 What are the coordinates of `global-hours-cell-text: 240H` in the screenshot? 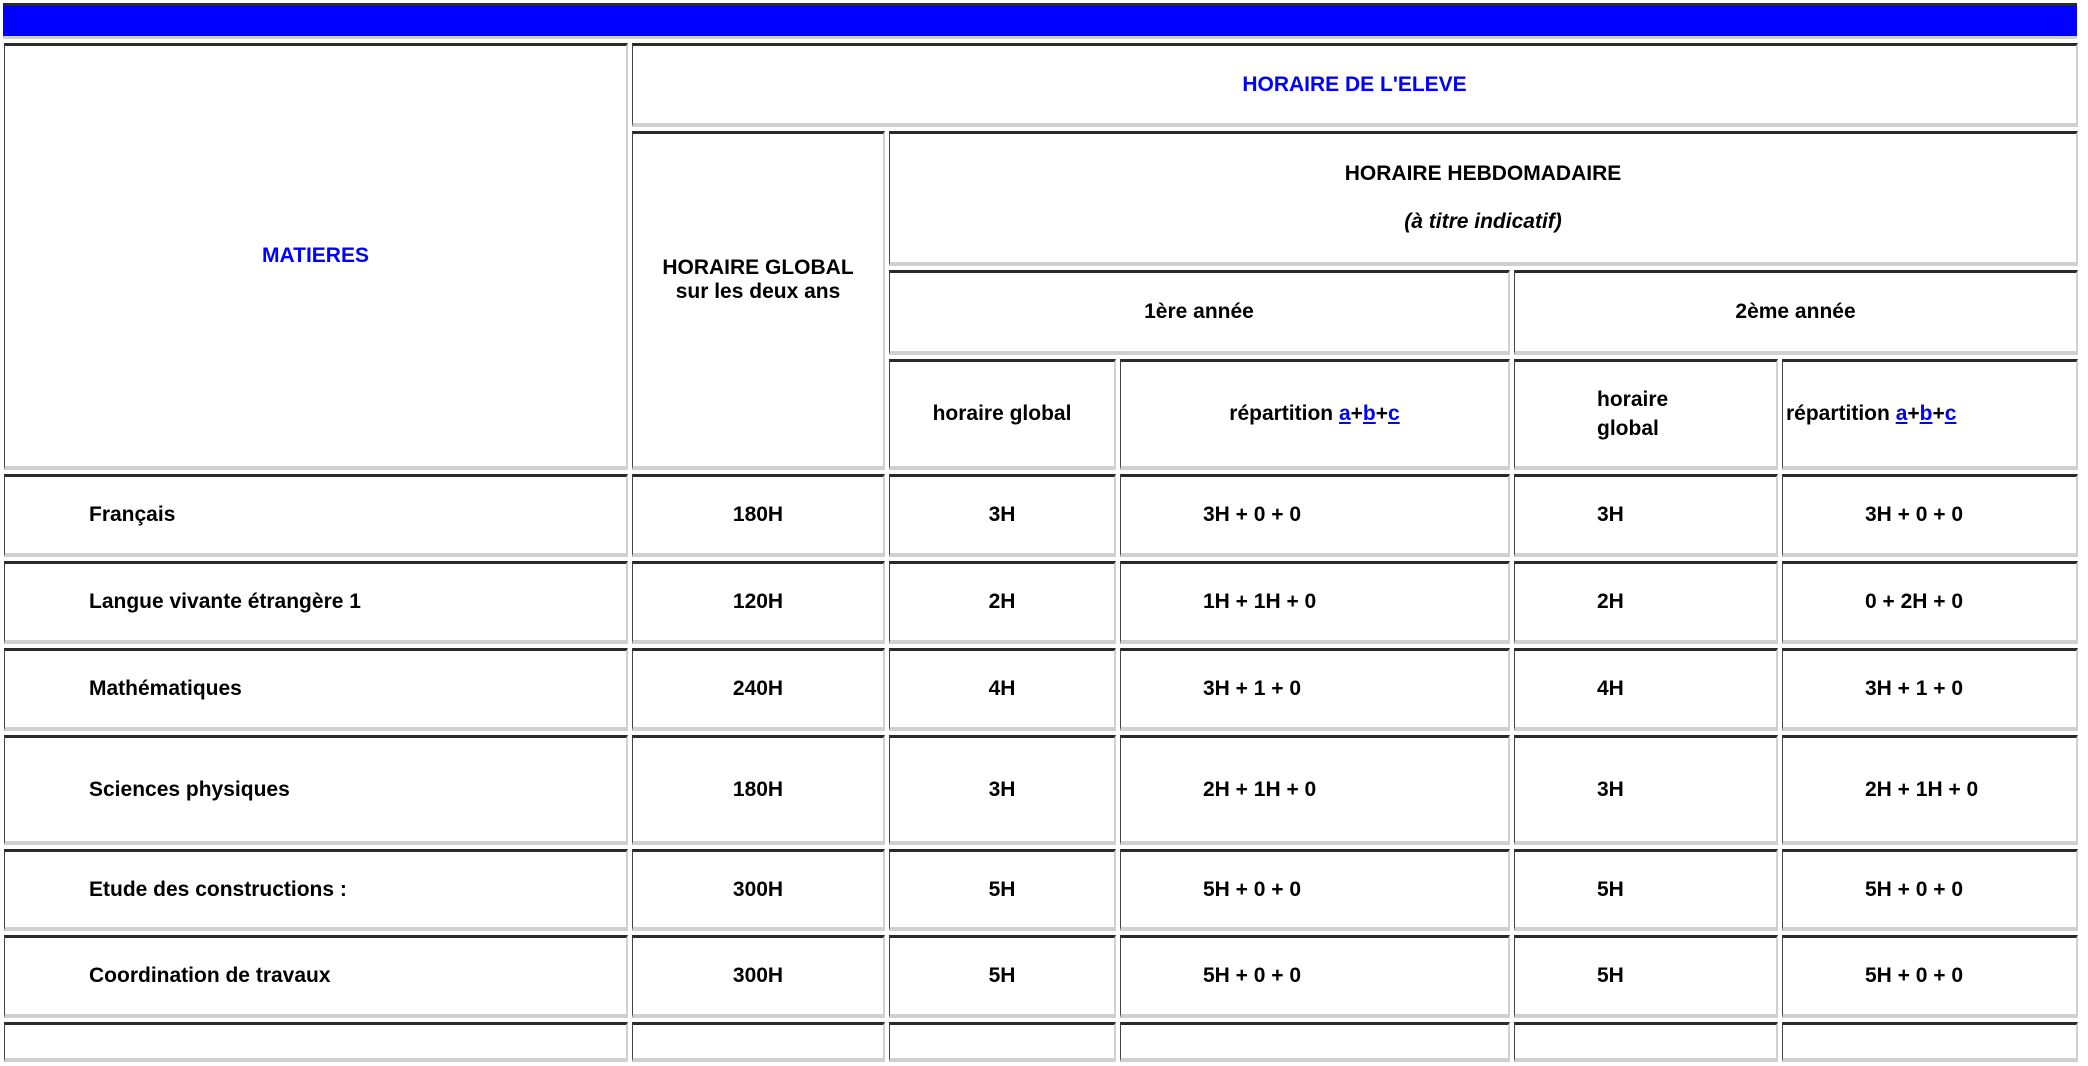 It's located at (758, 688).